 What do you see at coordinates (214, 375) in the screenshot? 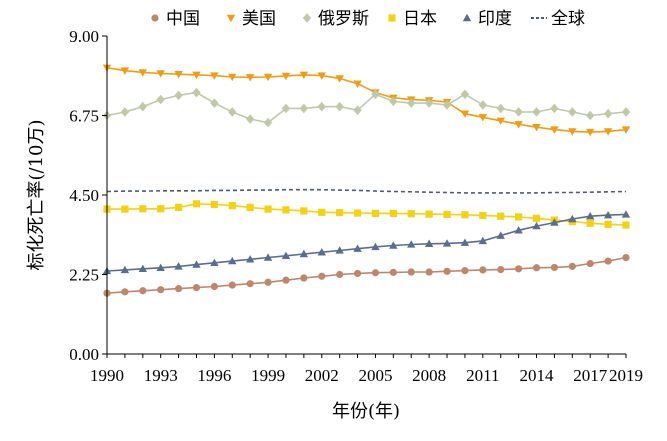
I see `x-tick-label: 1996` at bounding box center [214, 375].